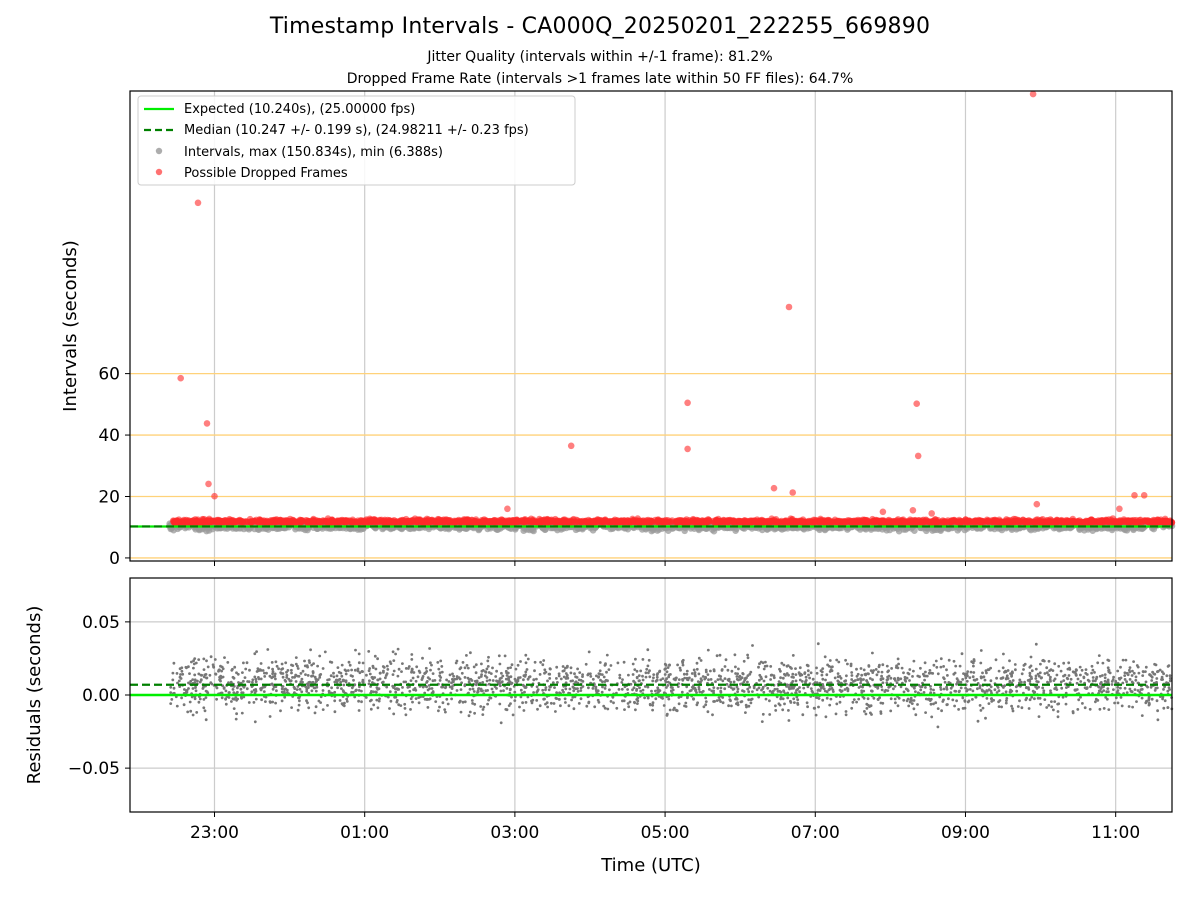 This screenshot has width=1200, height=900. Describe the element at coordinates (266, 173) in the screenshot. I see `legend-dropped-label: Possible Dropped Frames` at that location.